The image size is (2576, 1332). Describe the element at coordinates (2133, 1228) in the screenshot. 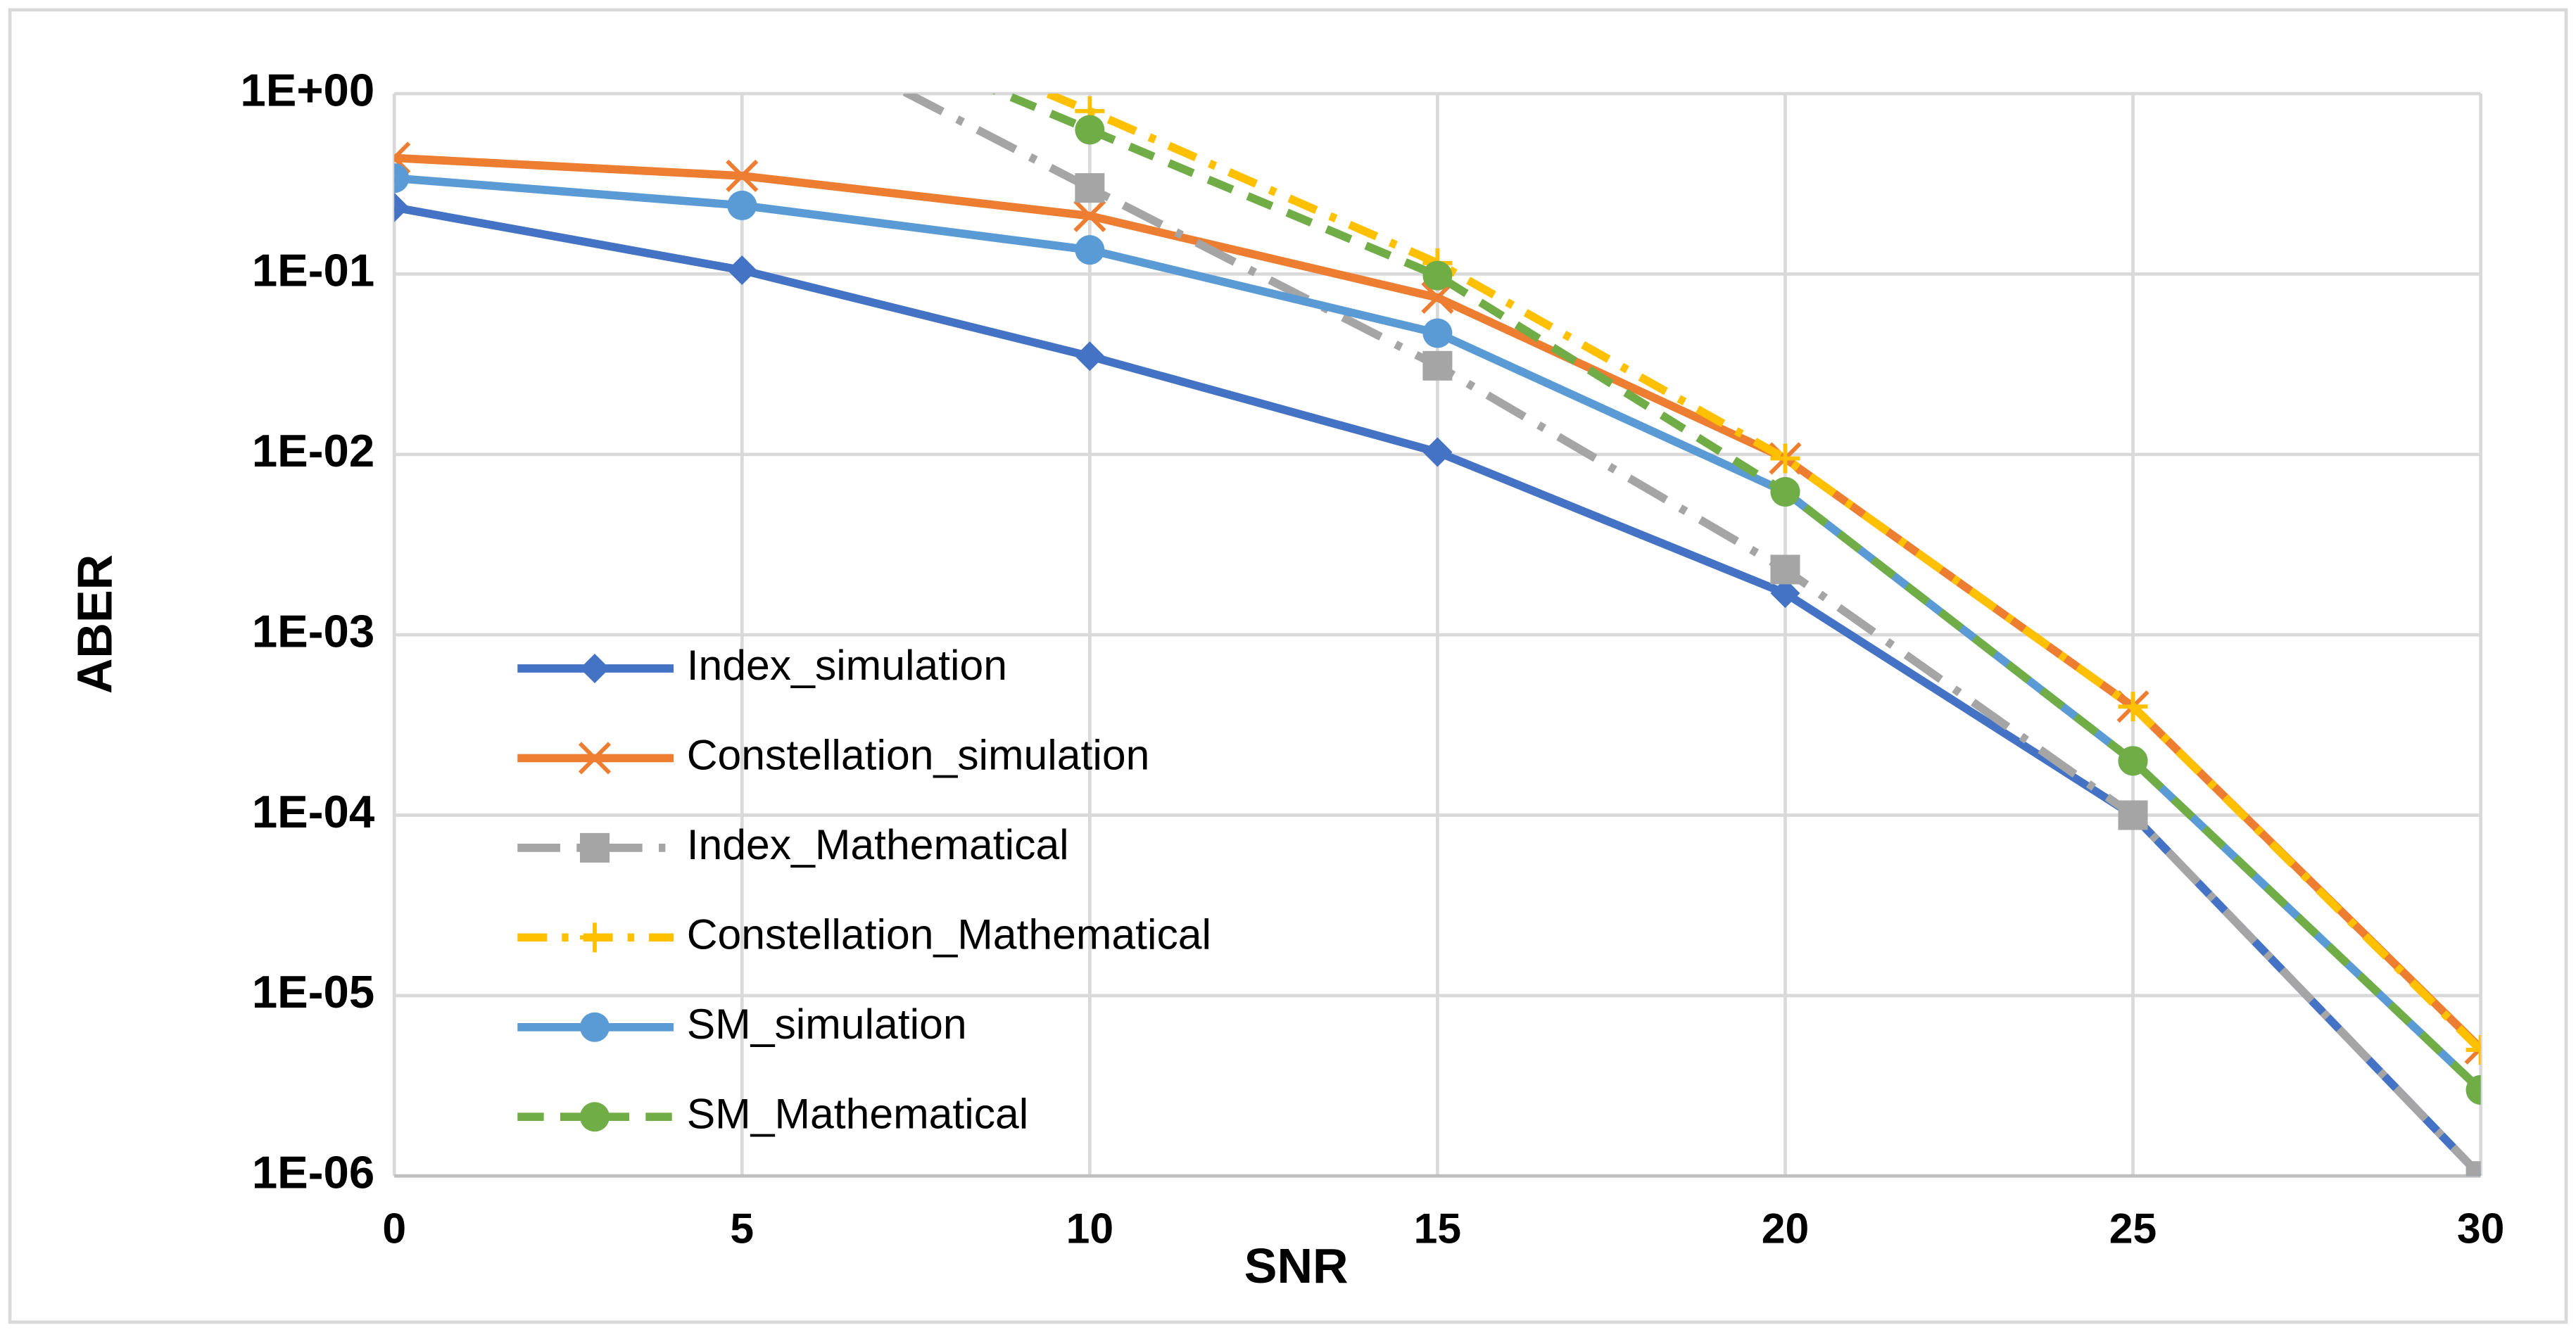

I see `x-tick-label: 25` at that location.